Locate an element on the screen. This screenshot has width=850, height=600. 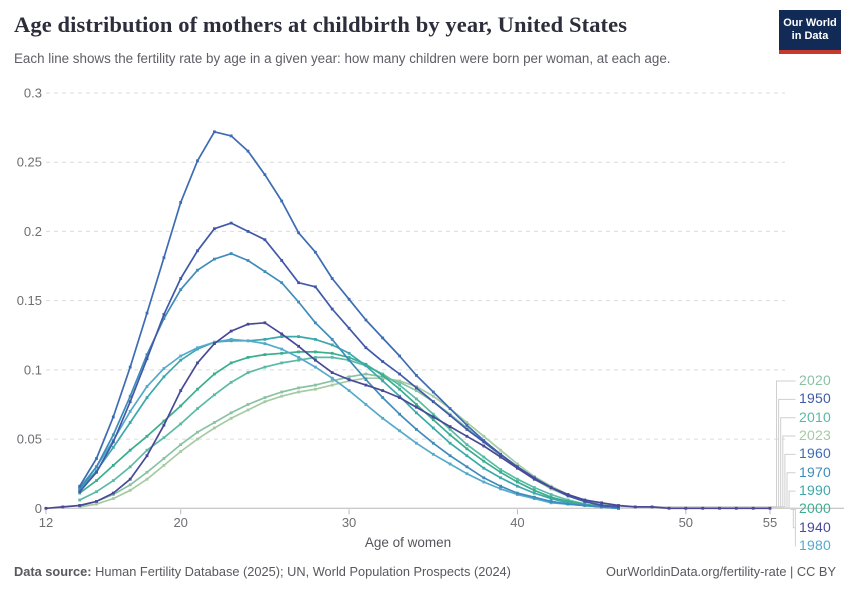
legend-label-2000: 2000 is located at coordinates (815, 508).